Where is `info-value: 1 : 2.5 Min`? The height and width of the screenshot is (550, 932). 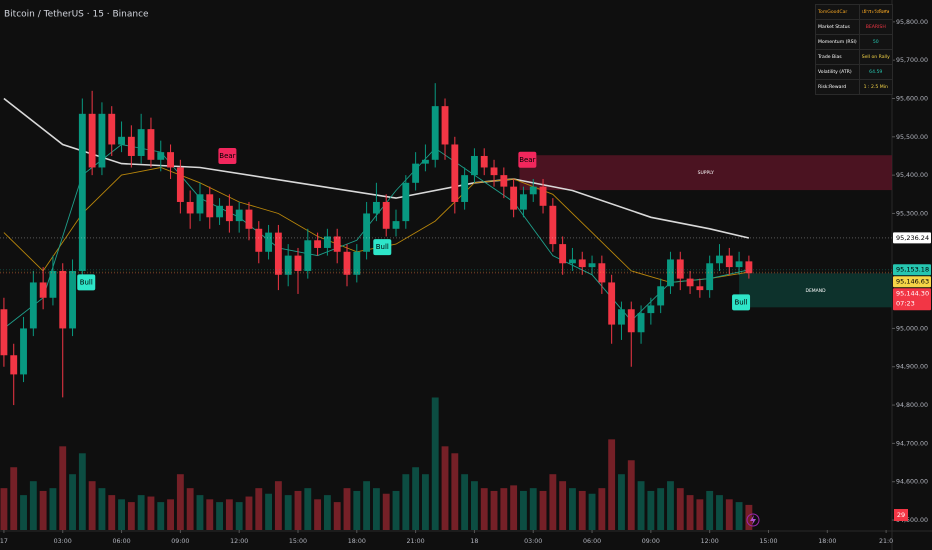 info-value: 1 : 2.5 Min is located at coordinates (875, 87).